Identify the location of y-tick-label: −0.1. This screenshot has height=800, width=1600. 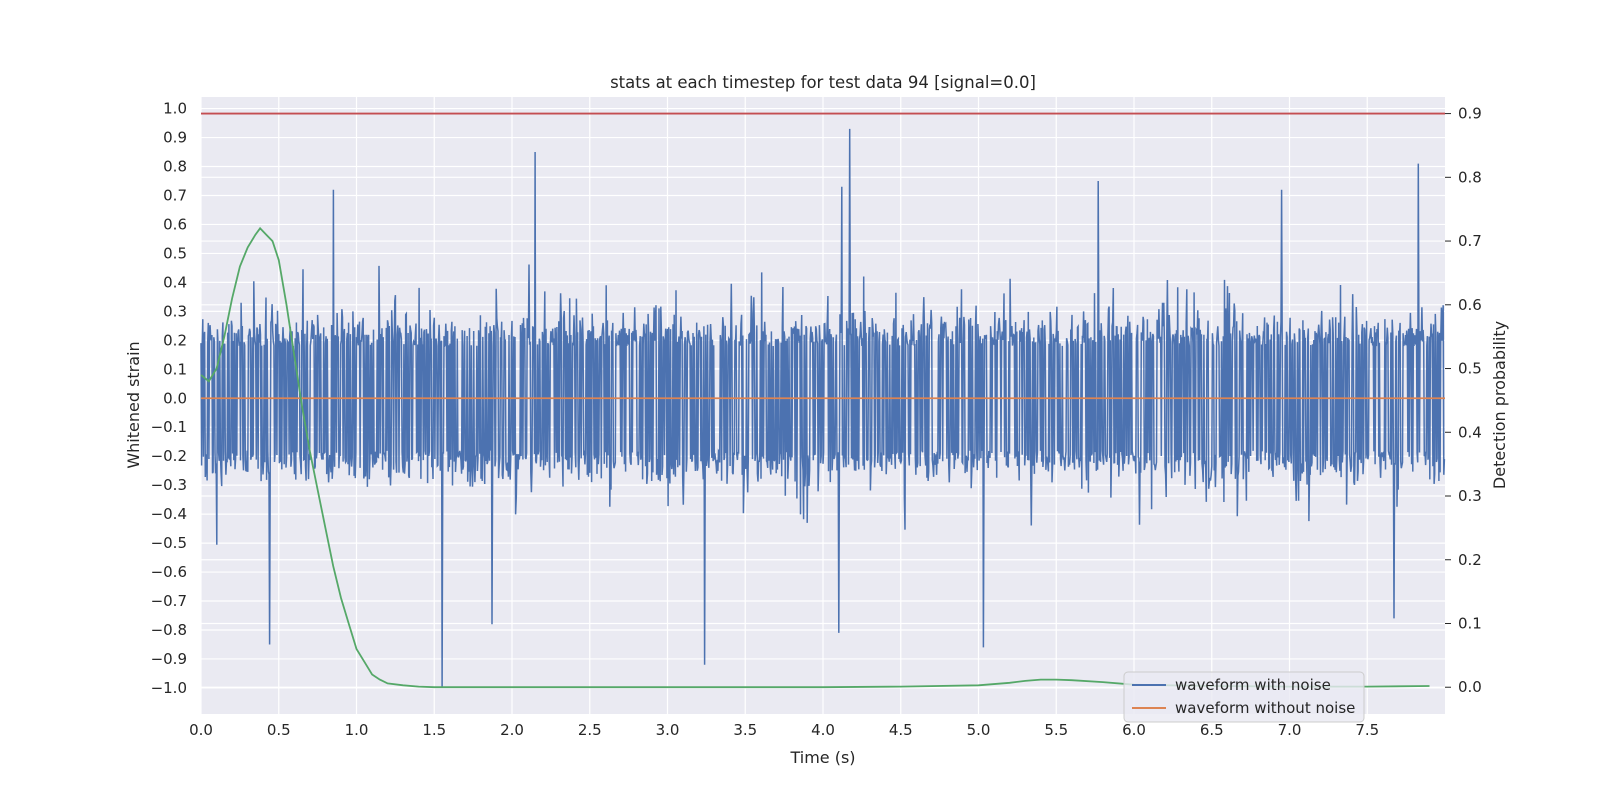
(169, 427).